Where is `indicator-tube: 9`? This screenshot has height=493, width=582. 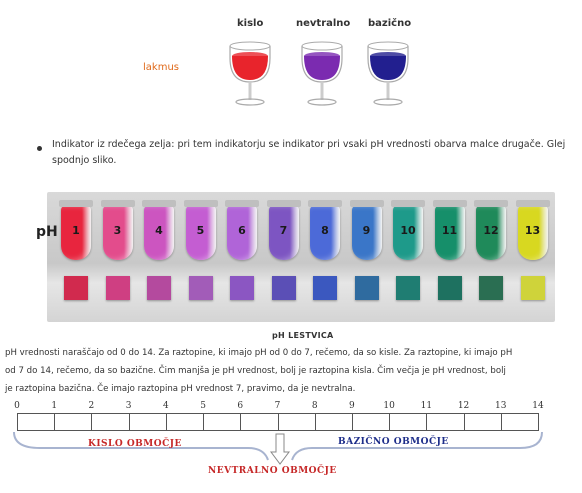 indicator-tube: 9 is located at coordinates (366, 230).